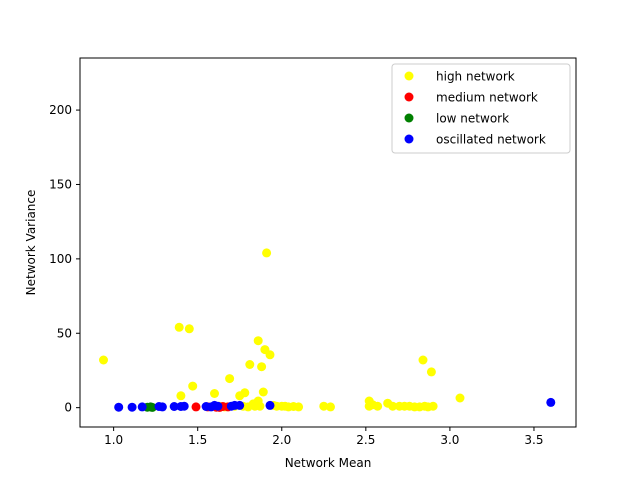 The image size is (640, 484). Describe the element at coordinates (68, 408) in the screenshot. I see `y-tick-label: 0` at that location.